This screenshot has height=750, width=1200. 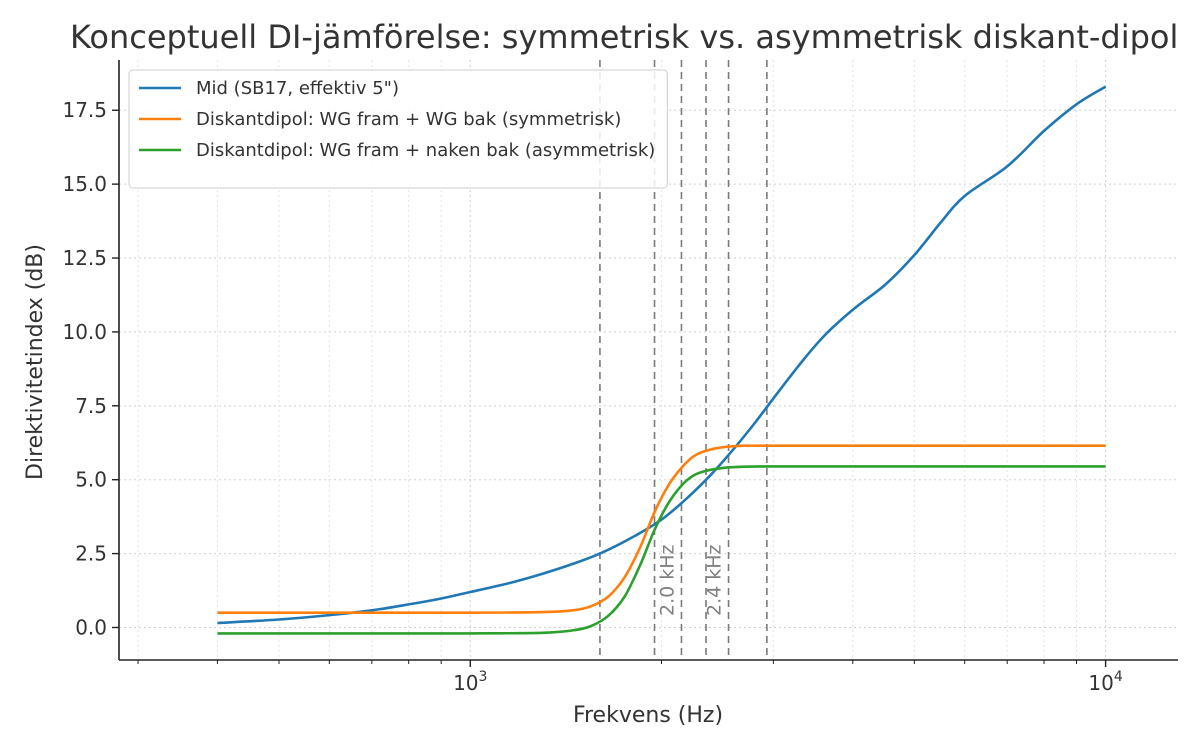 I want to click on legend-box, so click(x=398, y=129).